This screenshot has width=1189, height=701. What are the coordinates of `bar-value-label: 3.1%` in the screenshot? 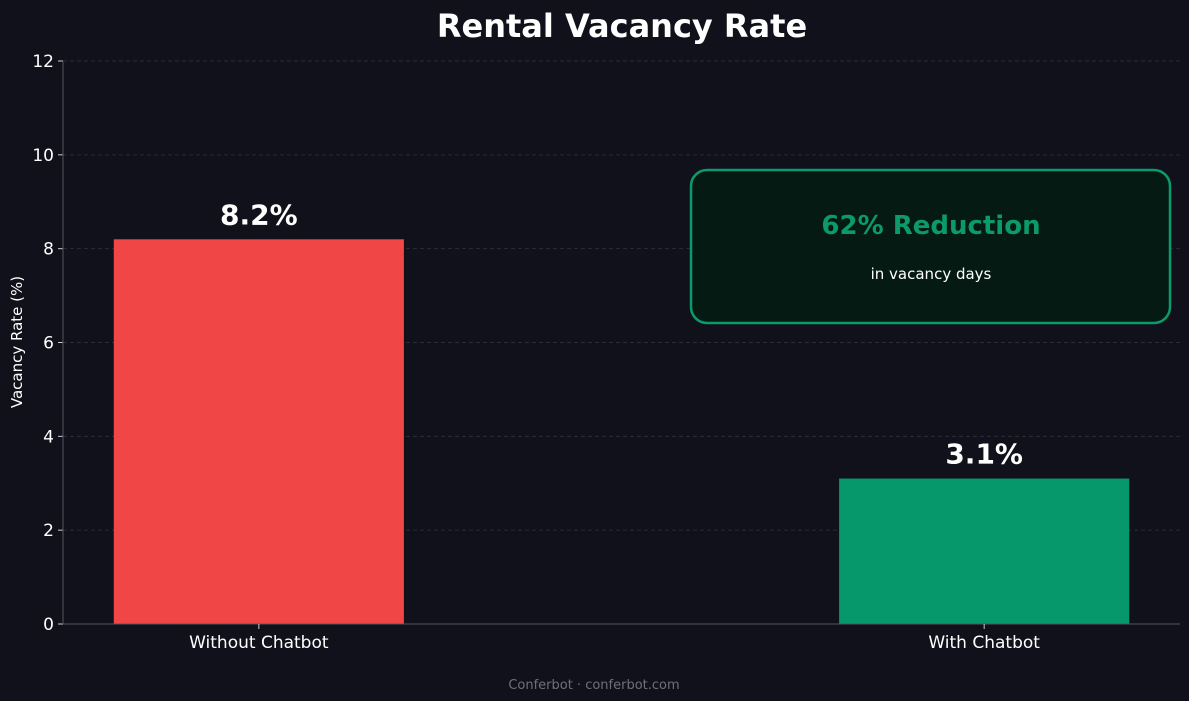 It's located at (984, 454).